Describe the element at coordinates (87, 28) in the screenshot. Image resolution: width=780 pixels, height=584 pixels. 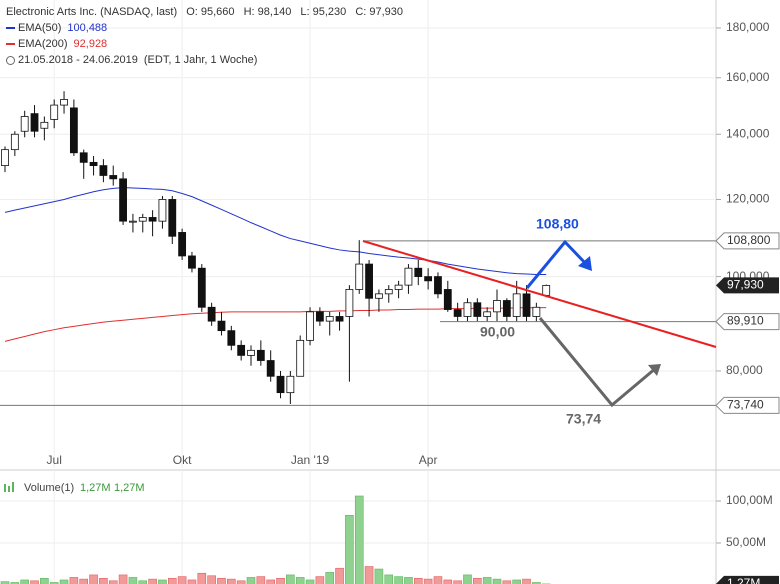
I see `legend-value: 100,488` at that location.